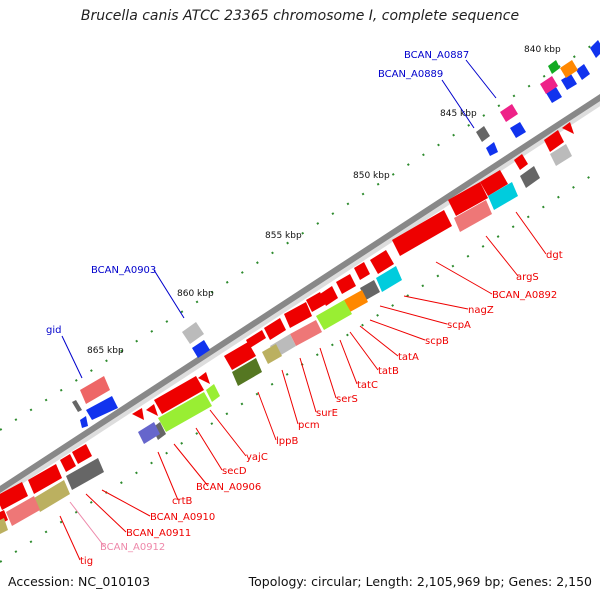 Image resolution: width=600 pixels, height=600 pixels. I want to click on gene-label: BCAN_A0912, so click(132, 547).